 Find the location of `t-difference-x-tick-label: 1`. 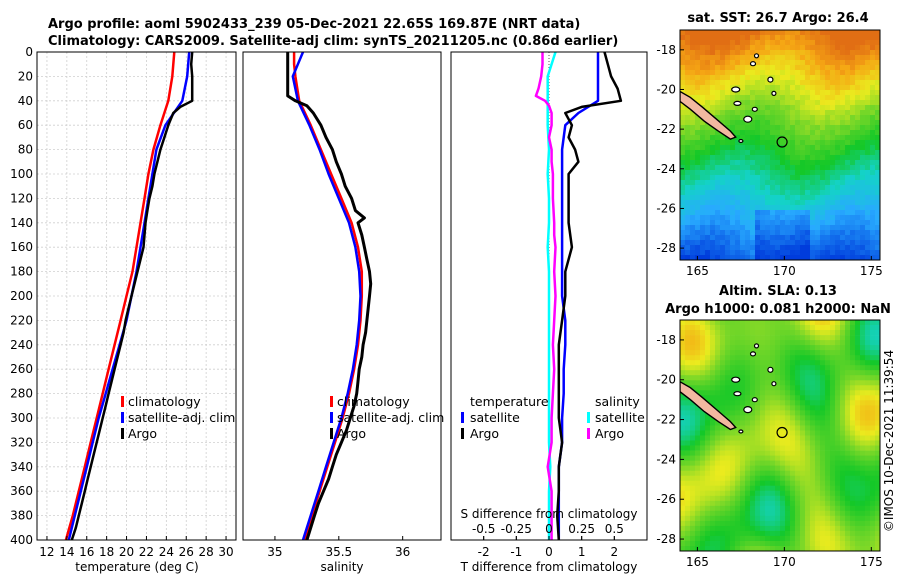

t-difference-x-tick-label: 1 is located at coordinates (582, 552).